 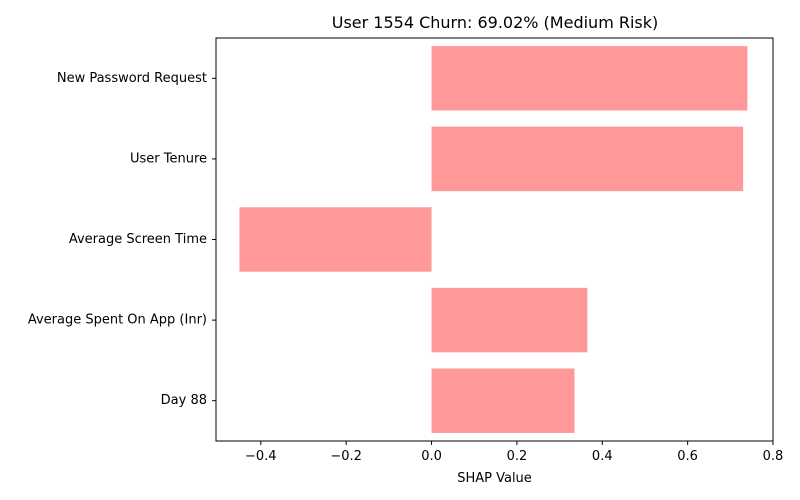 I want to click on x-tick-label-6: 0.8, so click(x=773, y=456).